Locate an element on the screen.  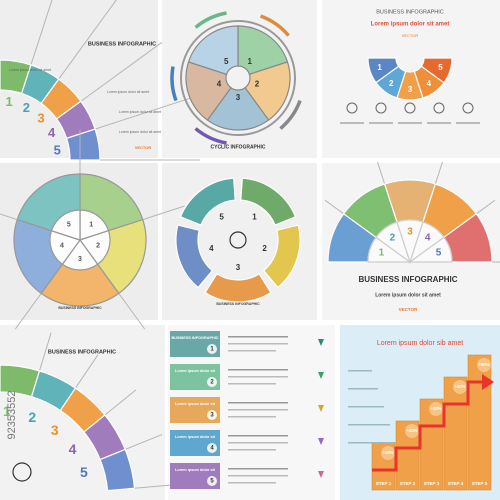
step-label: STEP 3 is located at coordinates (432, 483).